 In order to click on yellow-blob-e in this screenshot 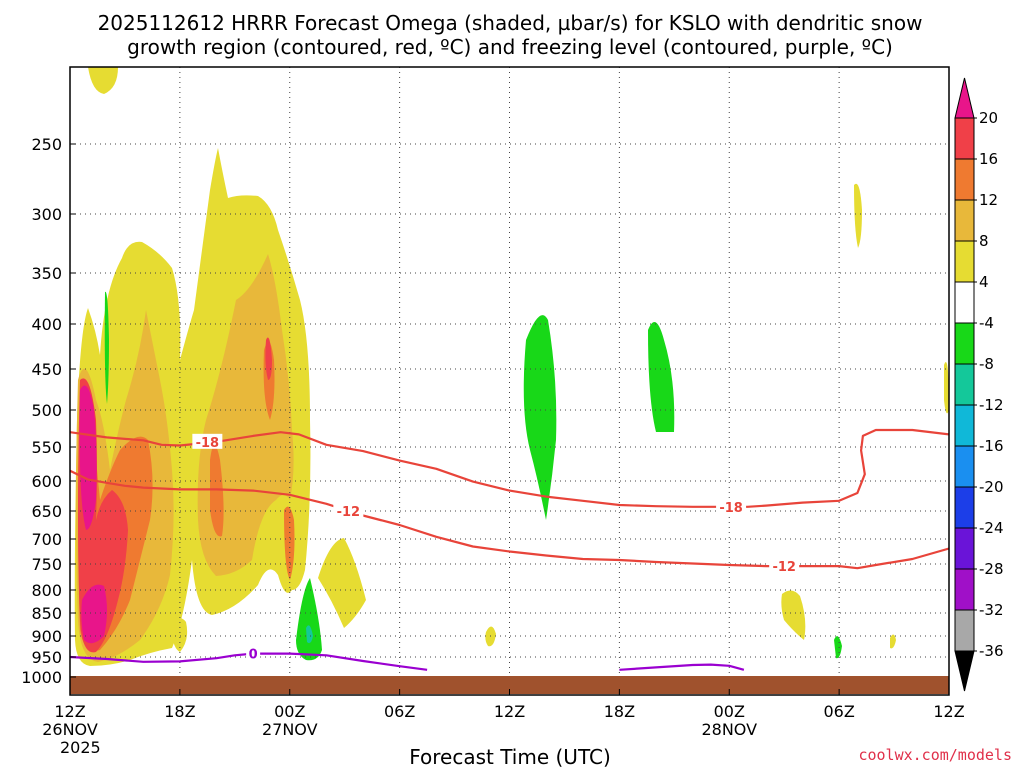, I will do `click(858, 215)`.